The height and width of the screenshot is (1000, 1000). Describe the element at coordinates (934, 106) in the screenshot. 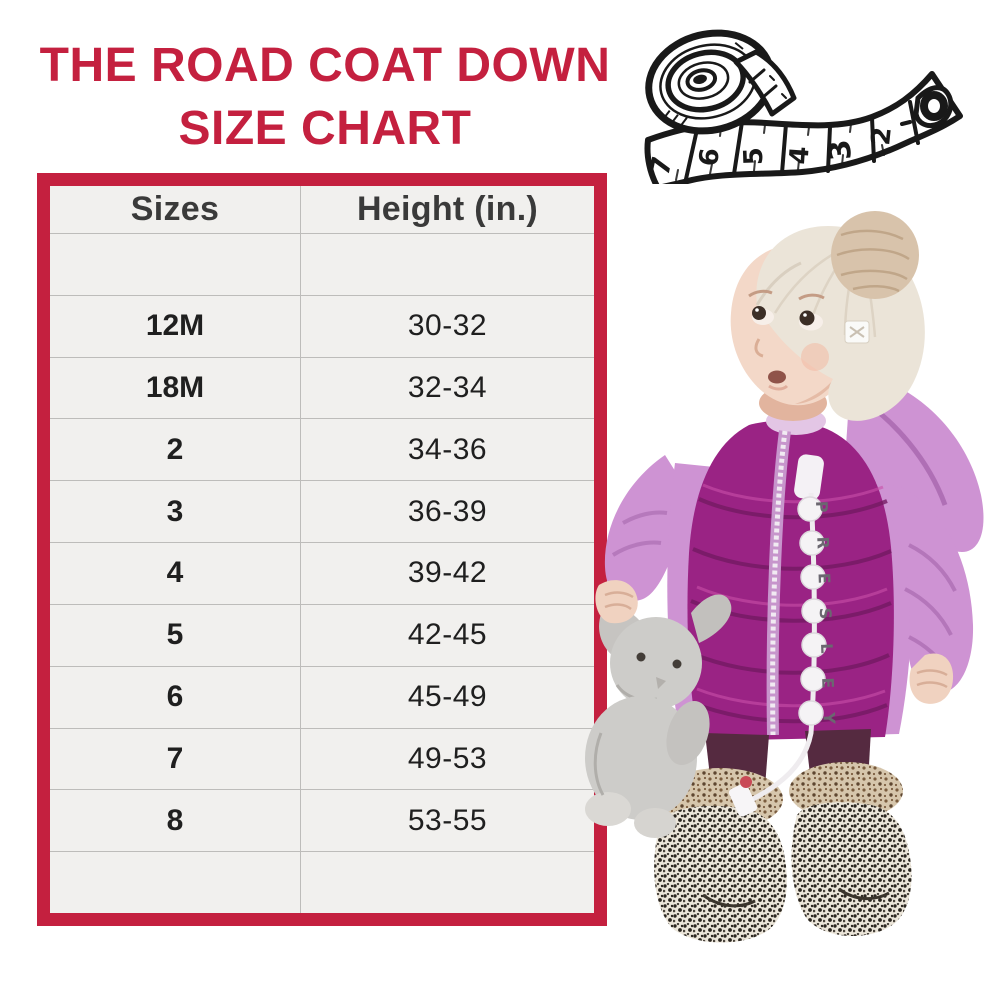

I see `tape-grommet-ring` at that location.